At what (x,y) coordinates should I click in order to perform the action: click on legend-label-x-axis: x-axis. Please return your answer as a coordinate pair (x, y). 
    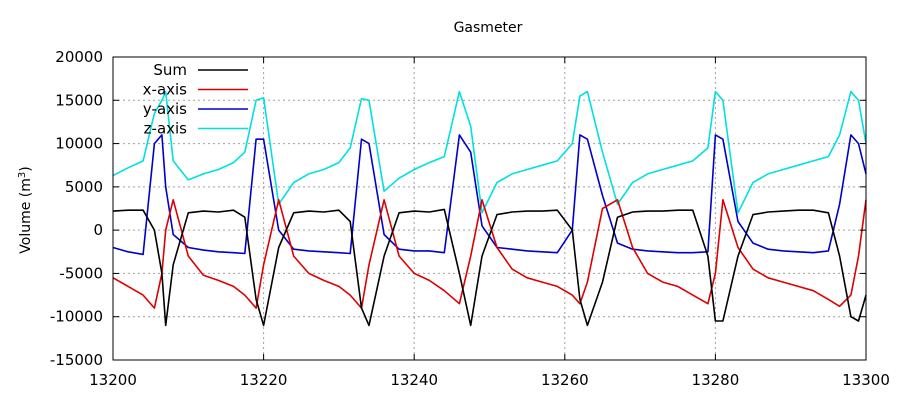
    Looking at the image, I should click on (165, 90).